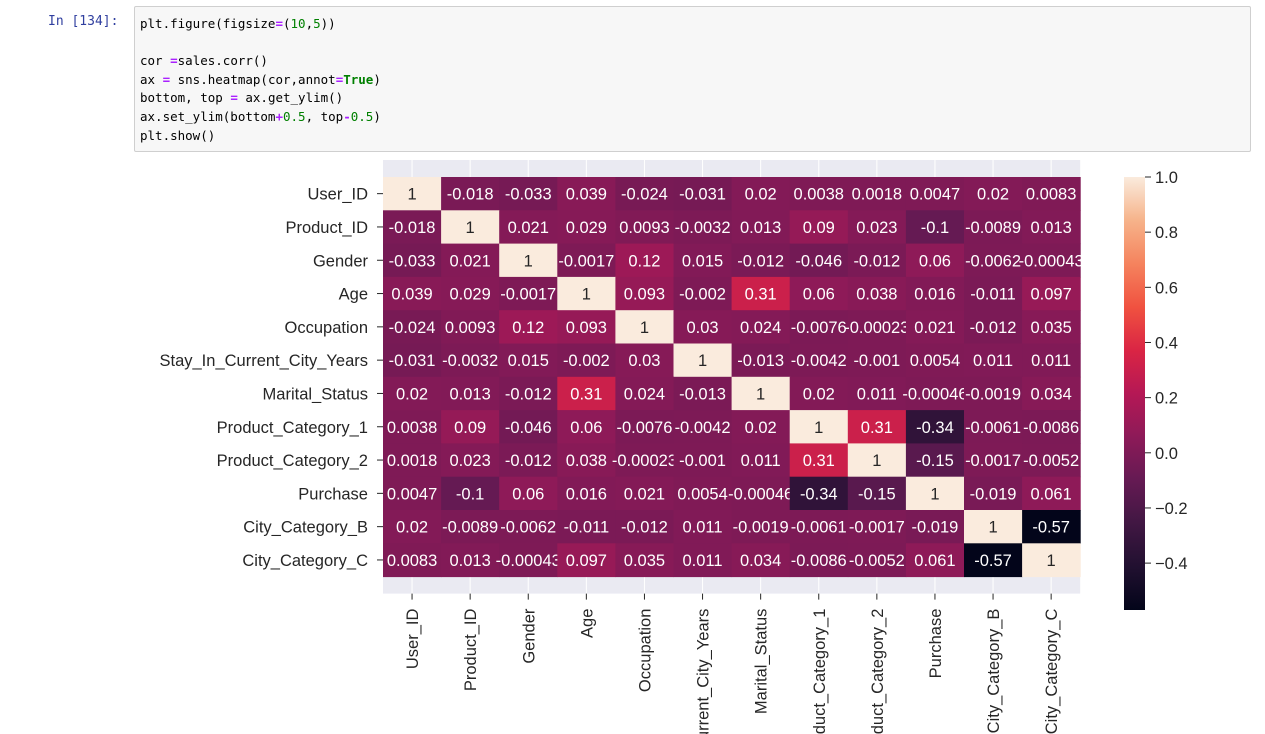  I want to click on cell-annotation: -0.046, so click(818, 261).